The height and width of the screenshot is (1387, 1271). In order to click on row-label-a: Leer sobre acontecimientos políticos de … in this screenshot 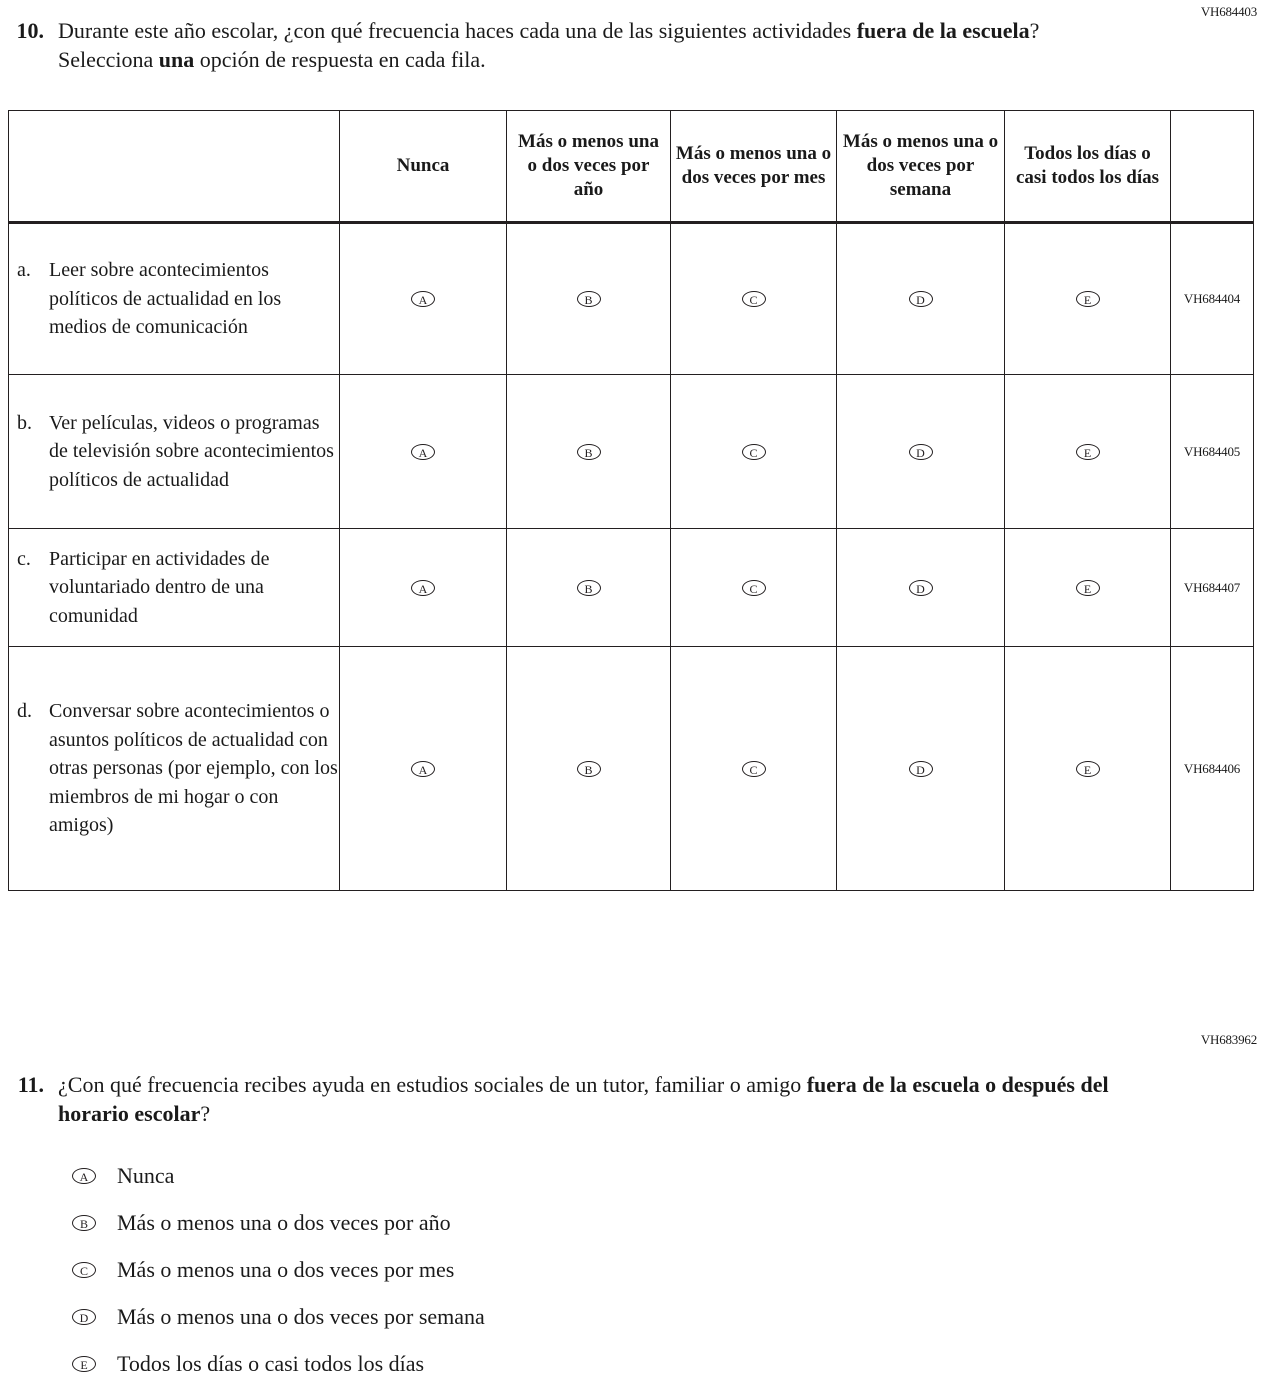, I will do `click(165, 299)`.